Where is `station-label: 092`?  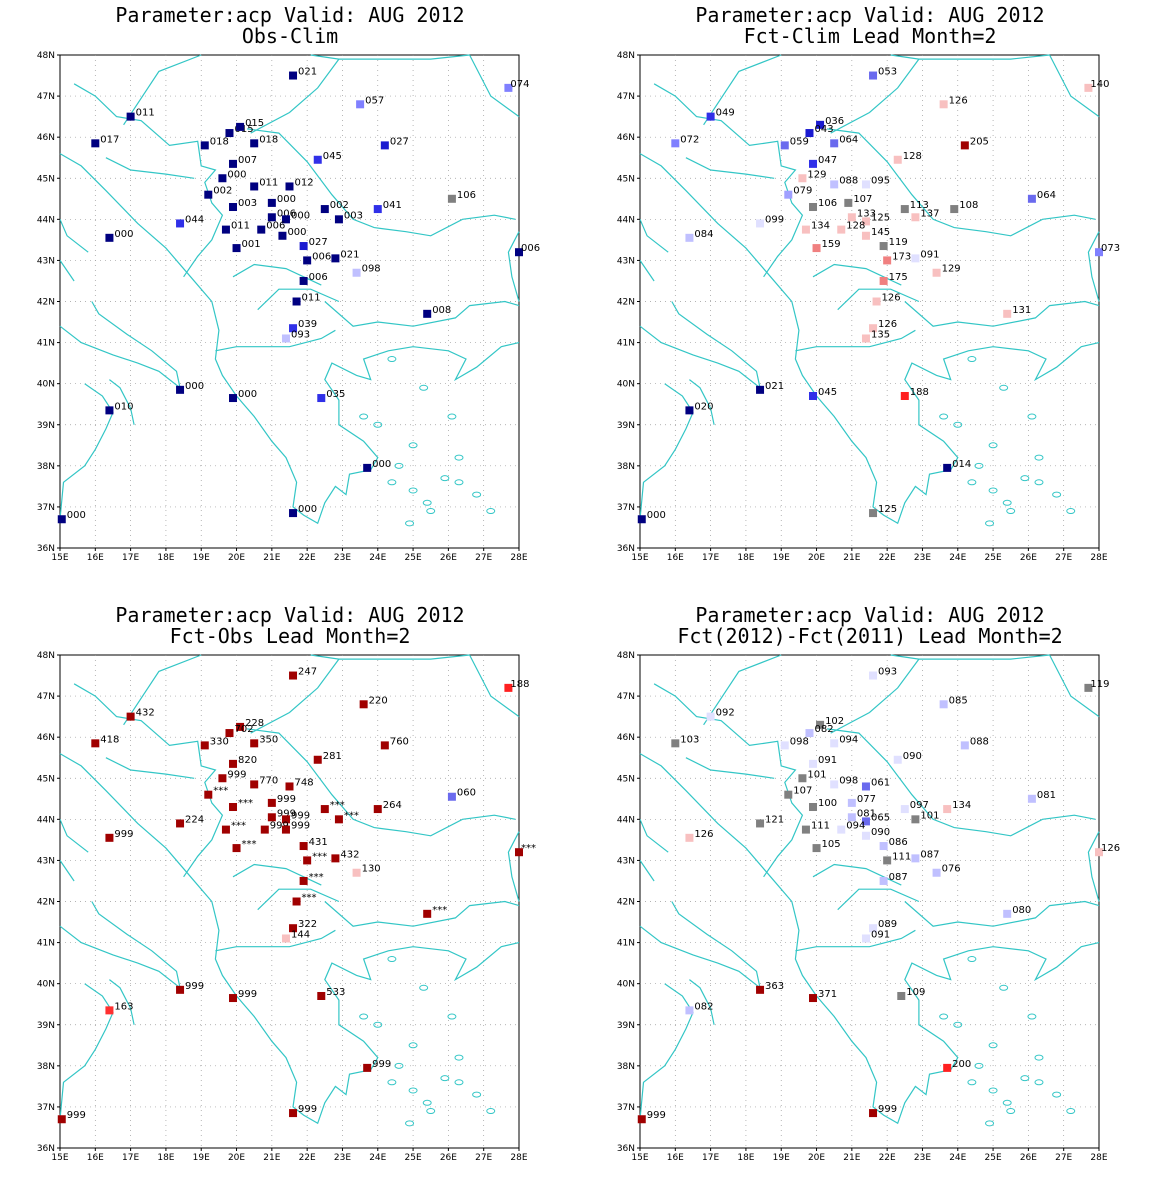 station-label: 092 is located at coordinates (725, 713).